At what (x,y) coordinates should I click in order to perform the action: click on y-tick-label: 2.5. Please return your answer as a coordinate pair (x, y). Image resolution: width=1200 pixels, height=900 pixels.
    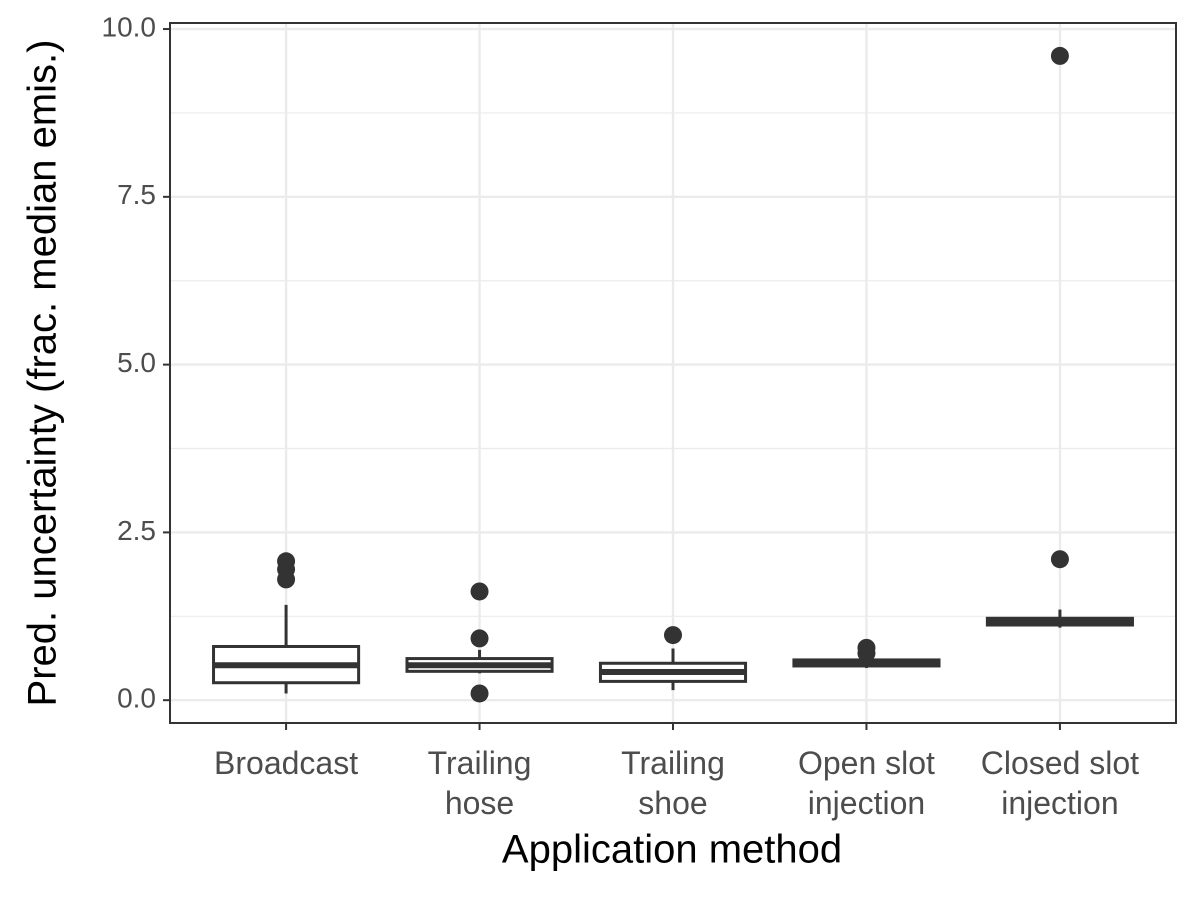
    Looking at the image, I should click on (136, 530).